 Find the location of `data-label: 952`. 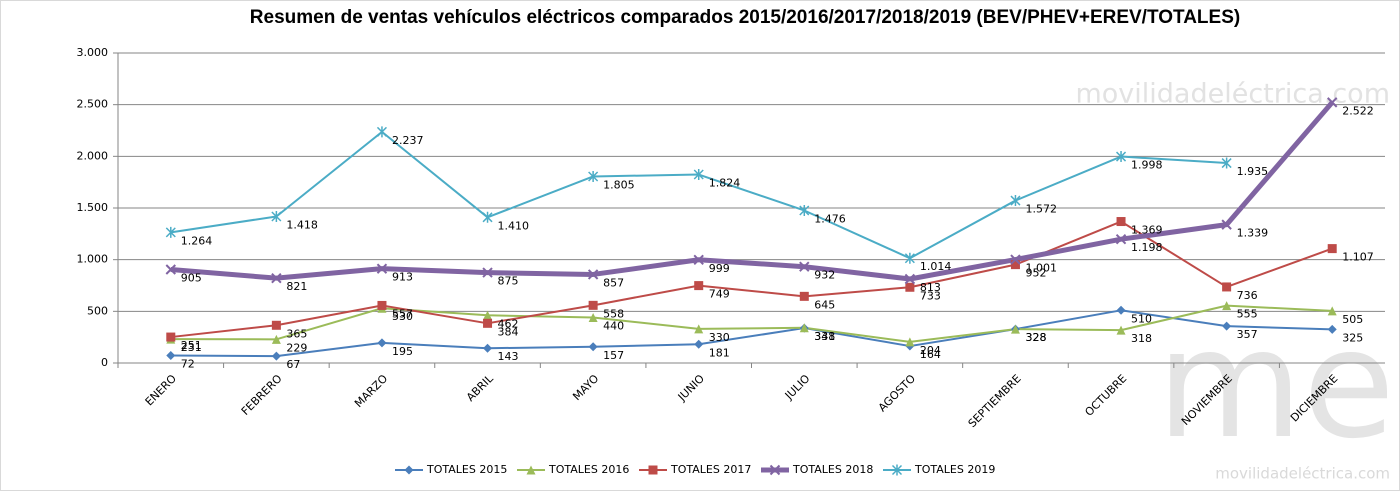

data-label: 952 is located at coordinates (1035, 273).